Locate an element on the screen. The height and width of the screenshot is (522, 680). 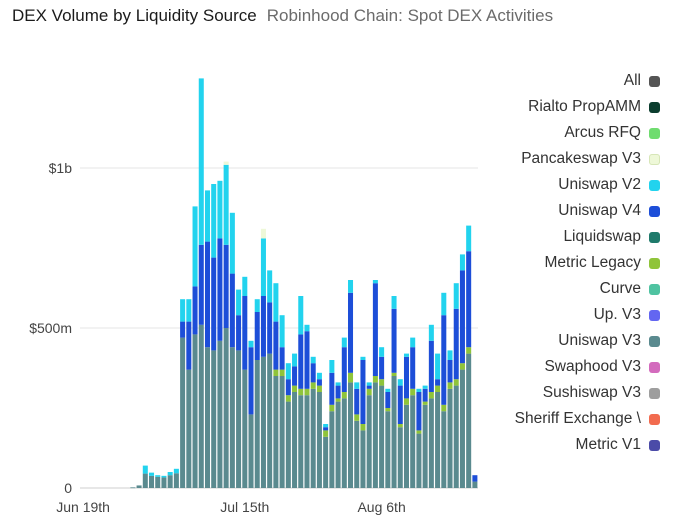
chart-title: DEX Volume by Liquidity Source is located at coordinates (134, 15).